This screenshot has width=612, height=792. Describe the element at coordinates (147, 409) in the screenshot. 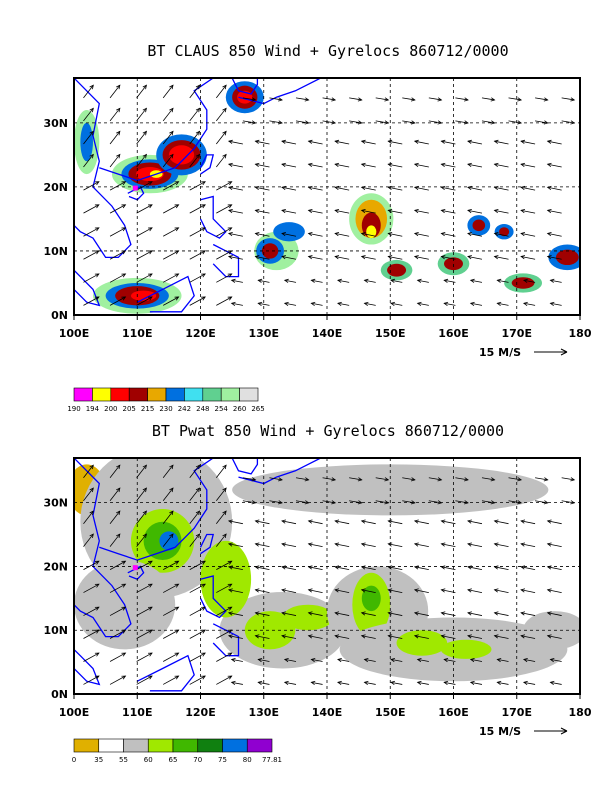

I see `colorbar-label: 215` at that location.